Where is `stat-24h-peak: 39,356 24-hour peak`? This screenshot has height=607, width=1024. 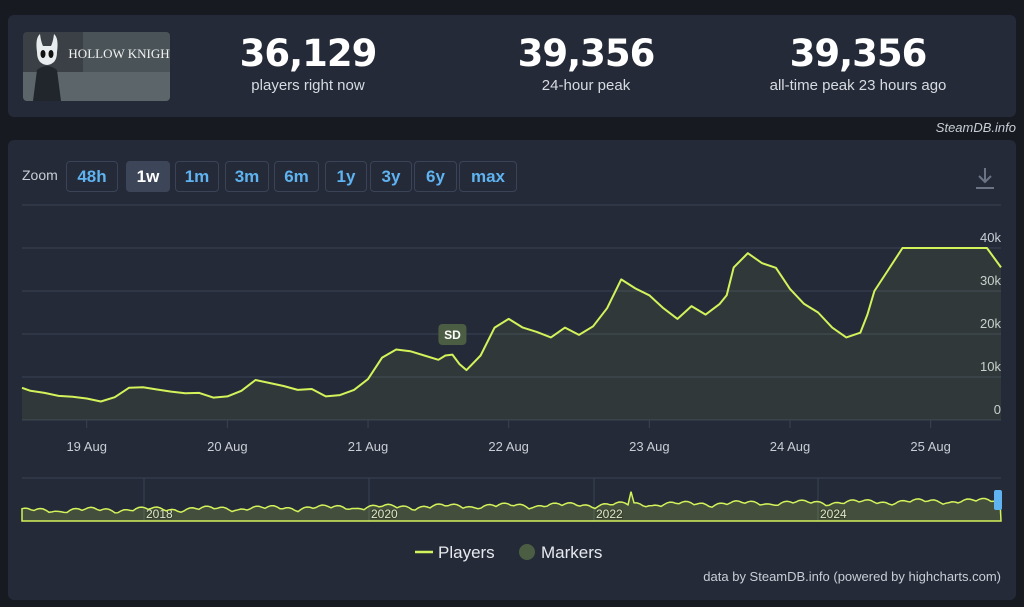 stat-24h-peak: 39,356 24-hour peak is located at coordinates (586, 63).